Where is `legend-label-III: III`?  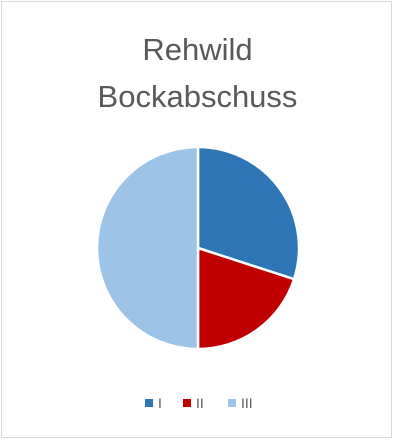 legend-label-III: III is located at coordinates (247, 403).